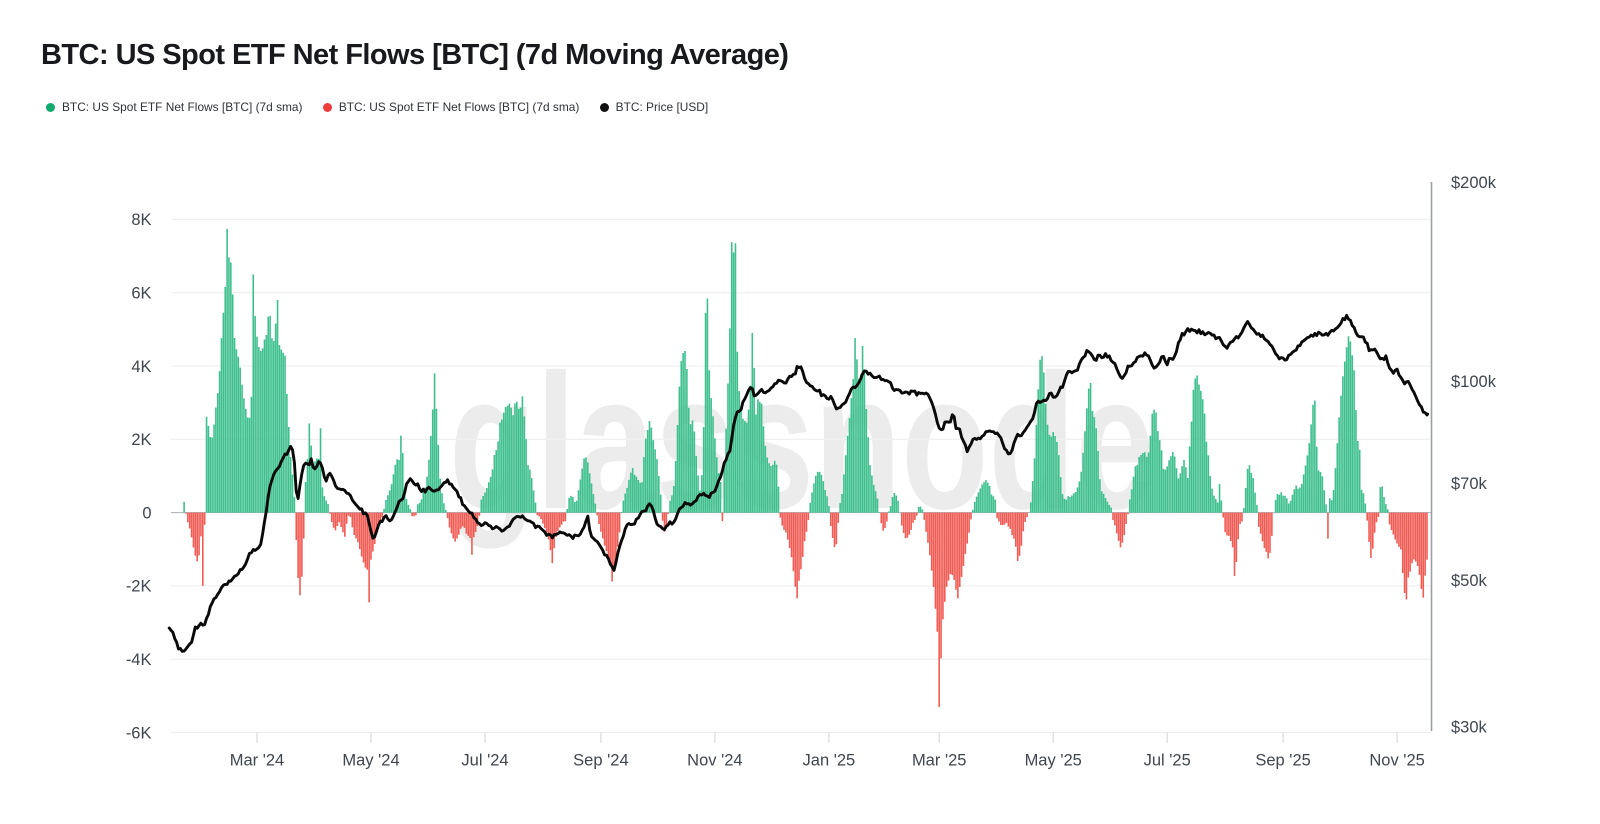  What do you see at coordinates (1167, 761) in the screenshot?
I see `svg-text: Jul '25` at bounding box center [1167, 761].